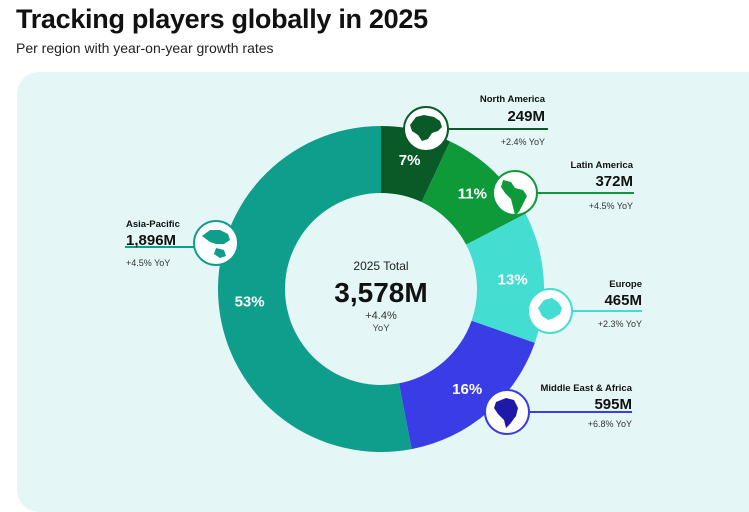 The height and width of the screenshot is (512, 749). Describe the element at coordinates (153, 224) in the screenshot. I see `label-asia-pacific: Asia-Pacific` at that location.